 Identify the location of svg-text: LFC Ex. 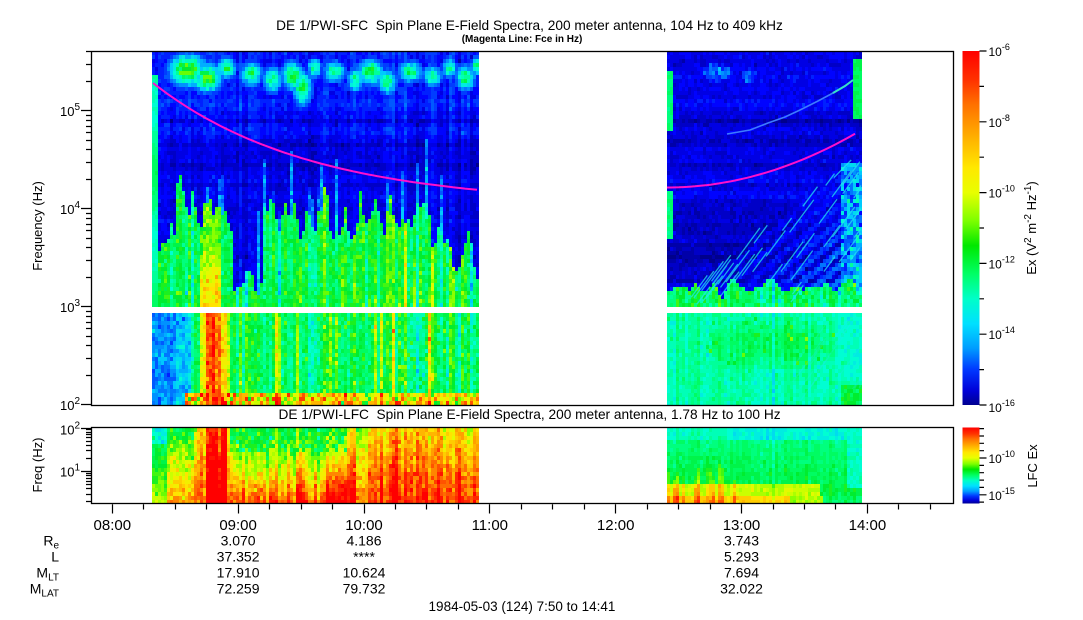
(1032, 466).